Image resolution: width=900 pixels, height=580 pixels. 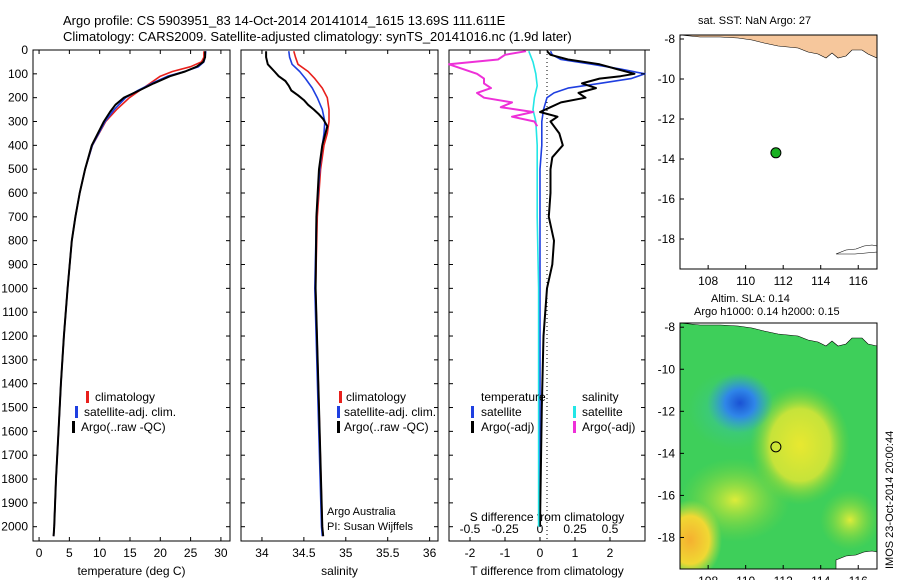 I want to click on sla-orange-region, so click(x=701, y=534).